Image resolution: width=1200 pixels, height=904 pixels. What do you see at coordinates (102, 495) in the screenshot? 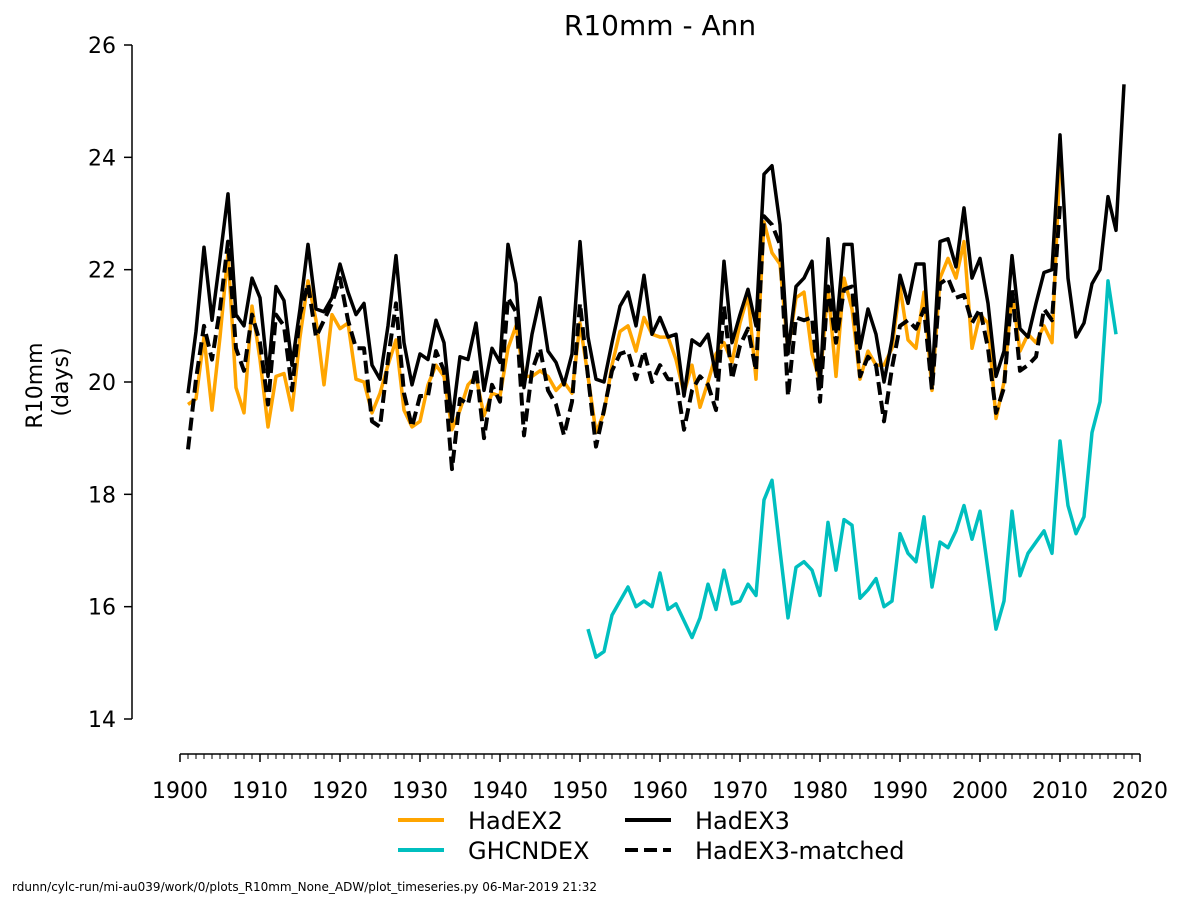
I see `y-tick-label: 18` at bounding box center [102, 495].